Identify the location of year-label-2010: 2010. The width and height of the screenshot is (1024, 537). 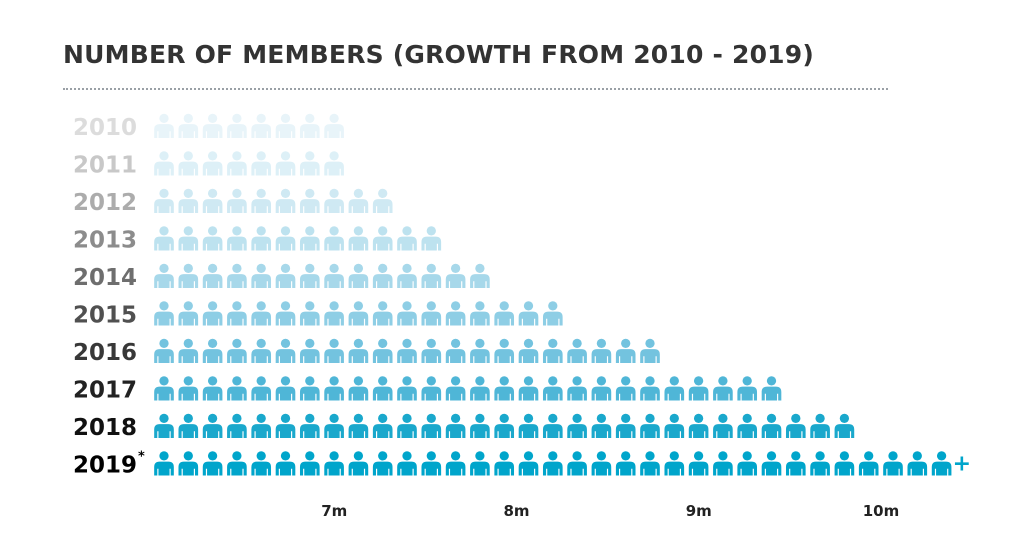
(105, 128).